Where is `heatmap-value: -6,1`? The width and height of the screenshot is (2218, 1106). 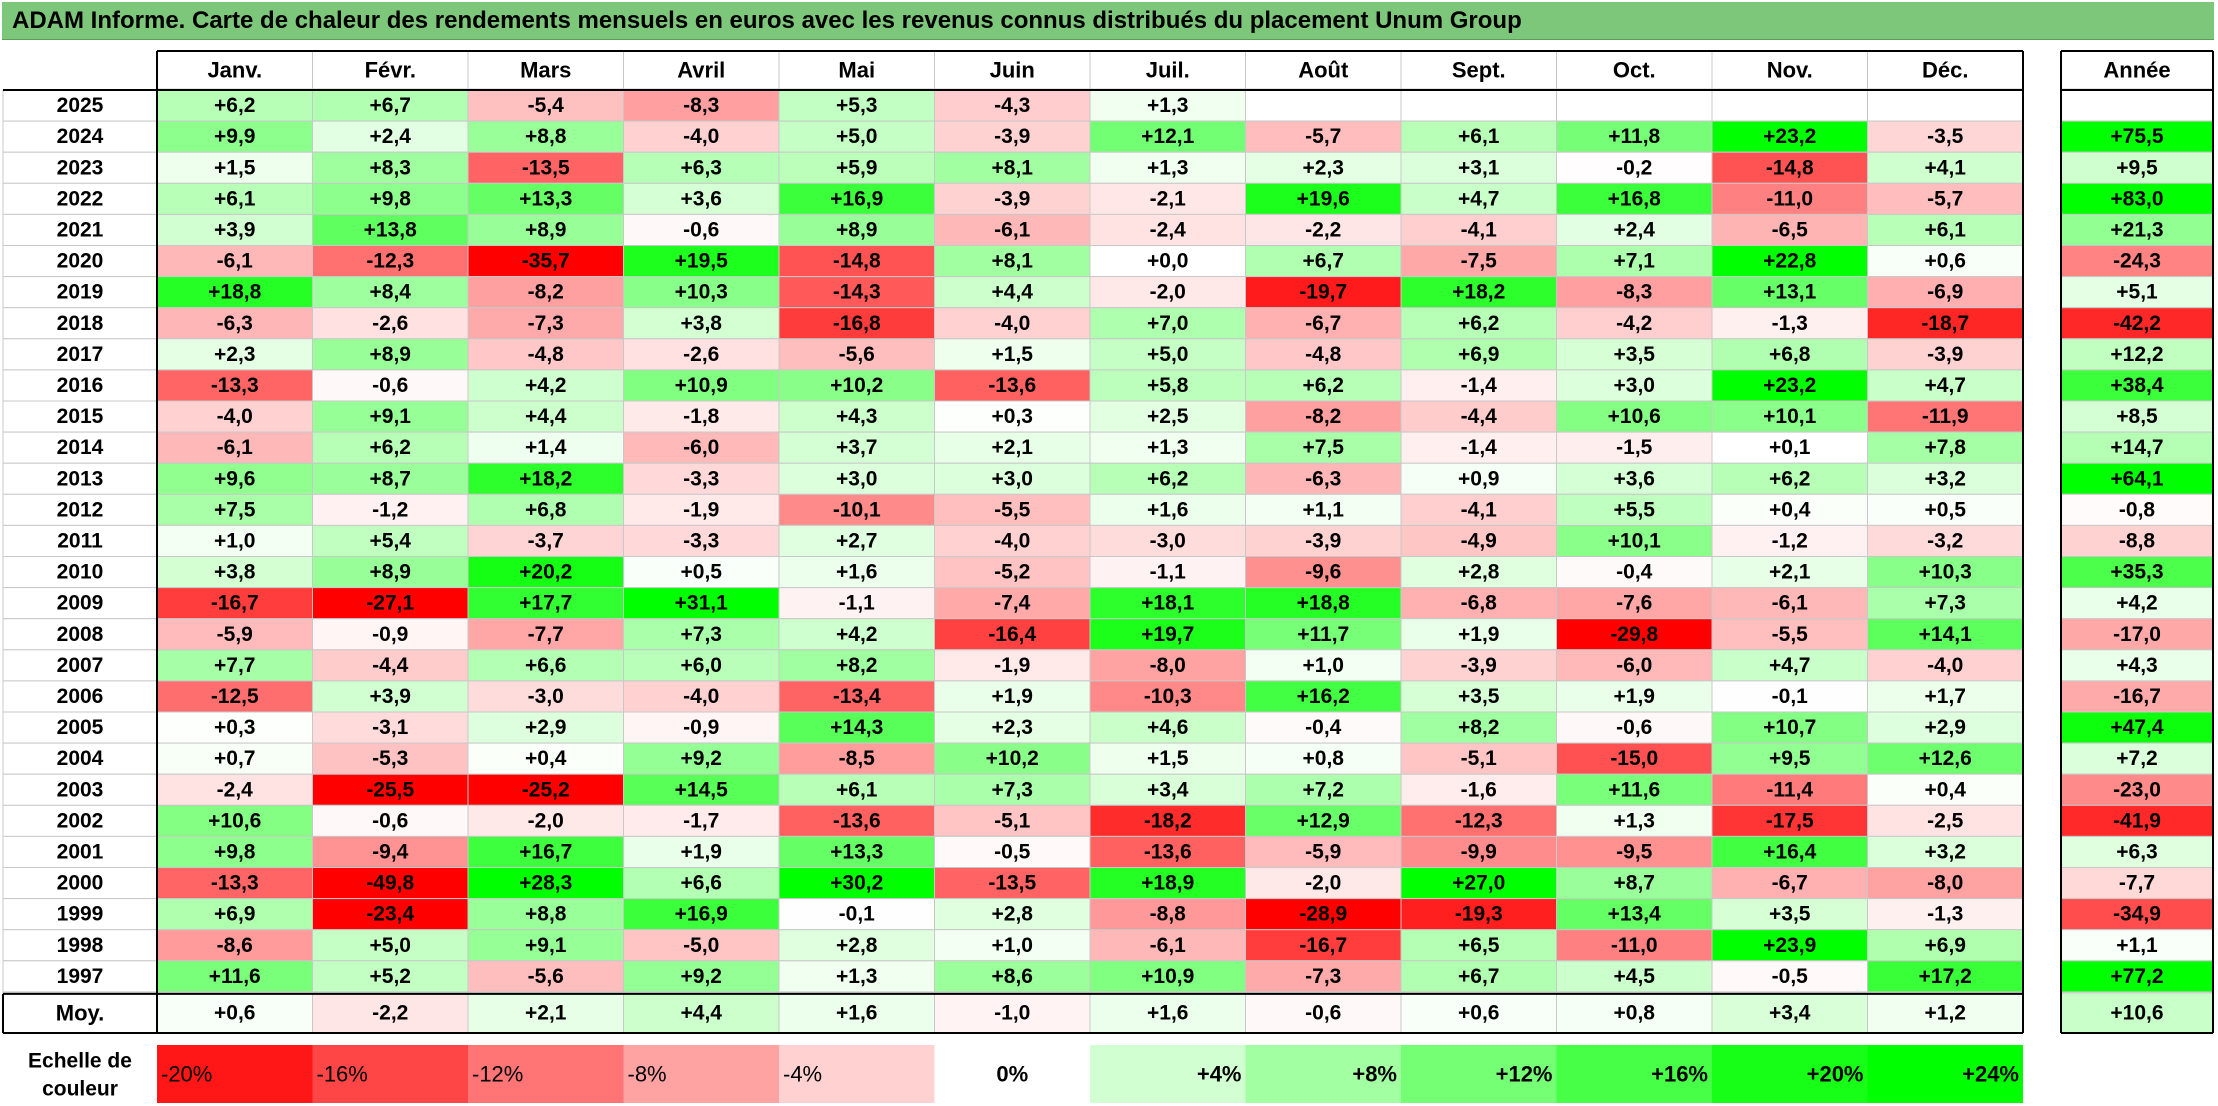
heatmap-value: -6,1 is located at coordinates (1790, 603).